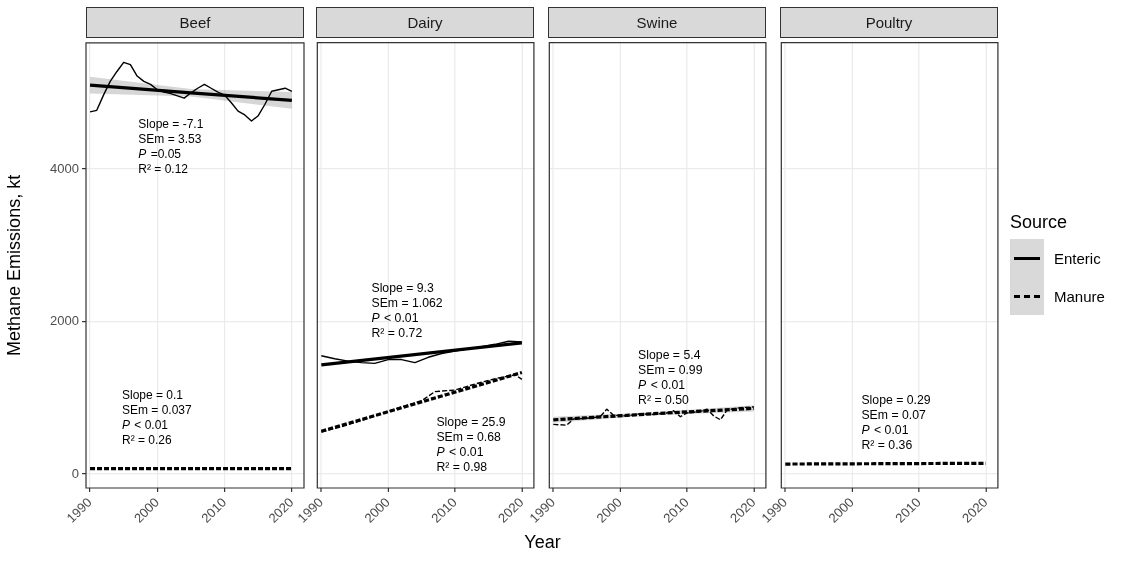 This screenshot has width=1138, height=567. I want to click on legend-label: Manure, so click(1079, 296).